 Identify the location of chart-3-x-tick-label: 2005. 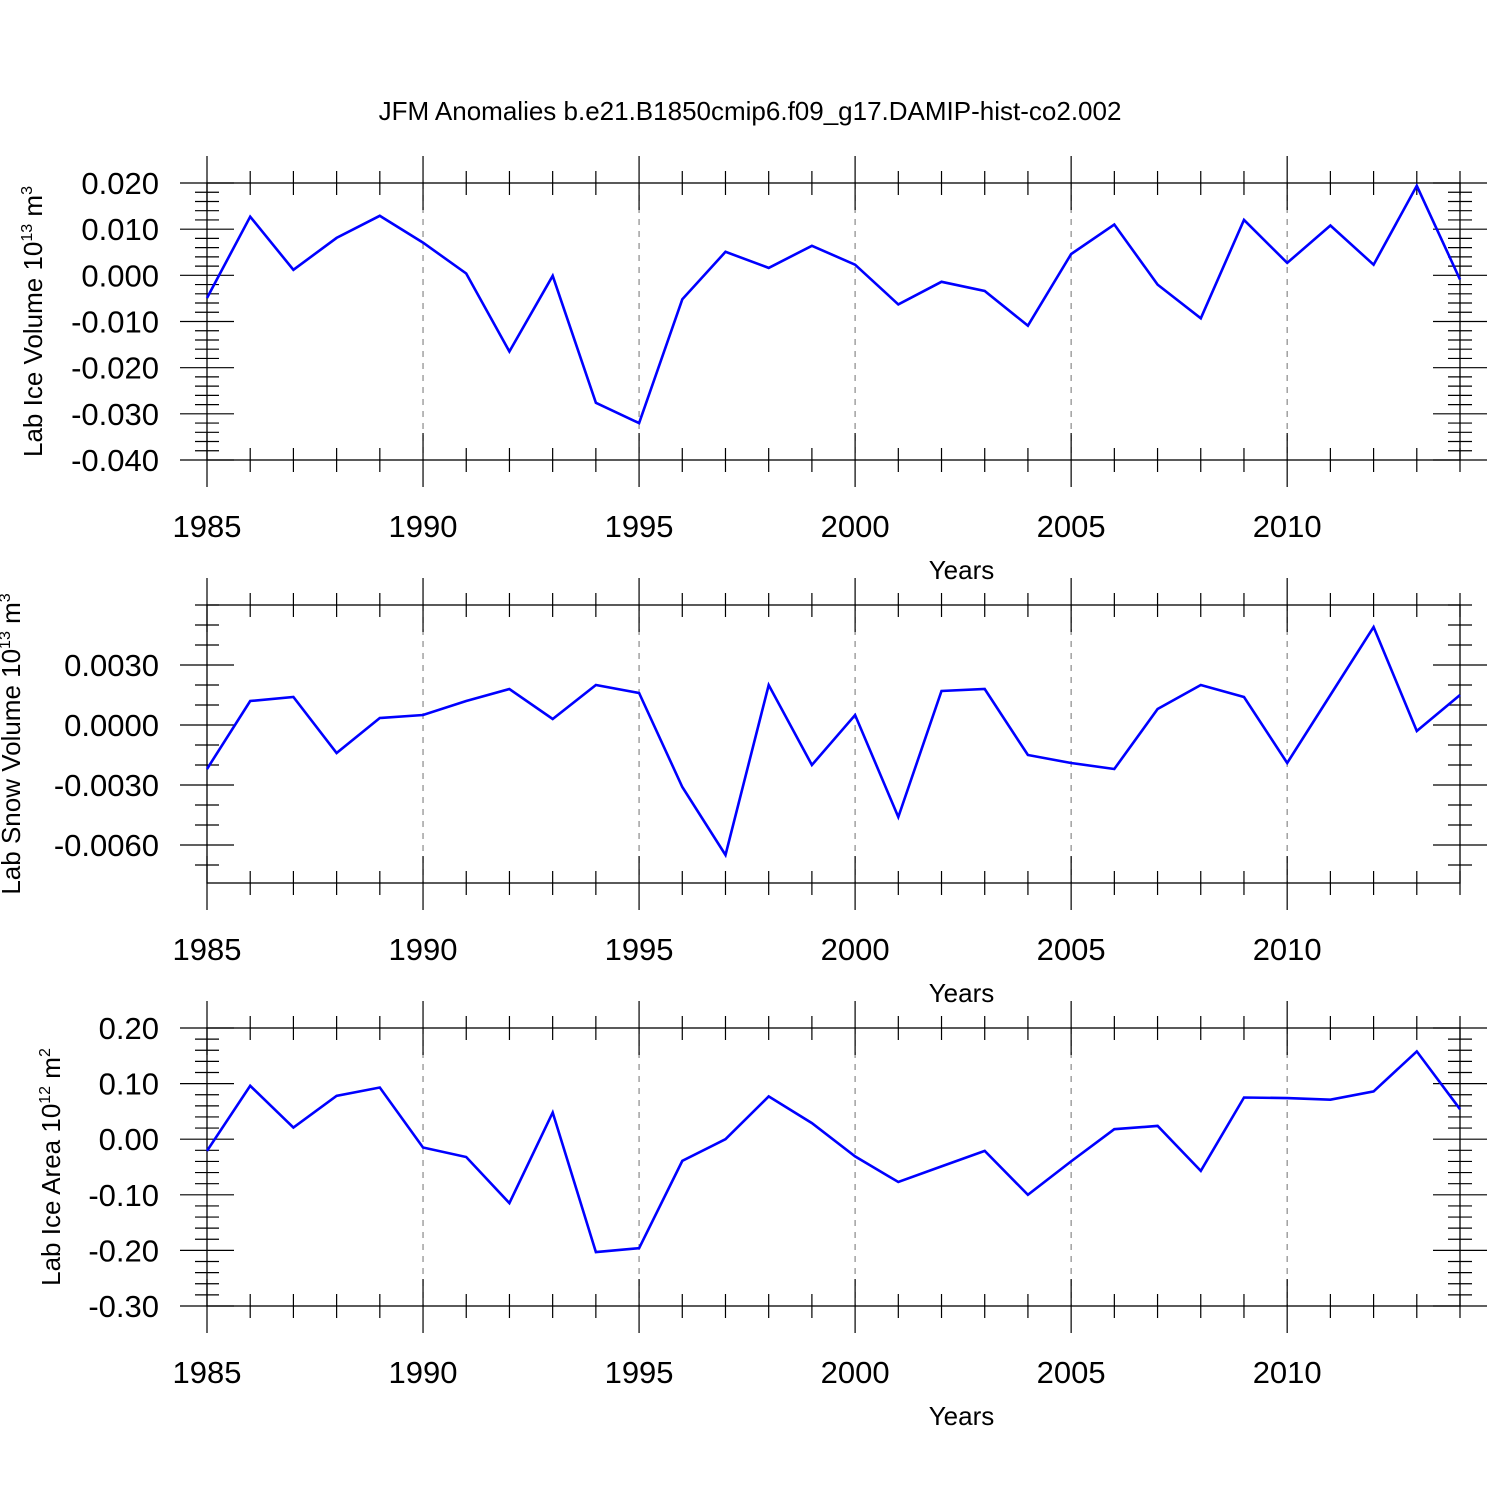
(1071, 1372).